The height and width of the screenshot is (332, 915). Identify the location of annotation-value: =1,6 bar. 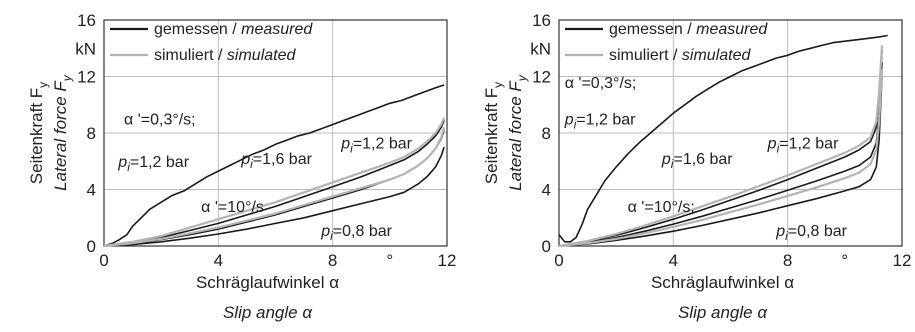
(283, 159).